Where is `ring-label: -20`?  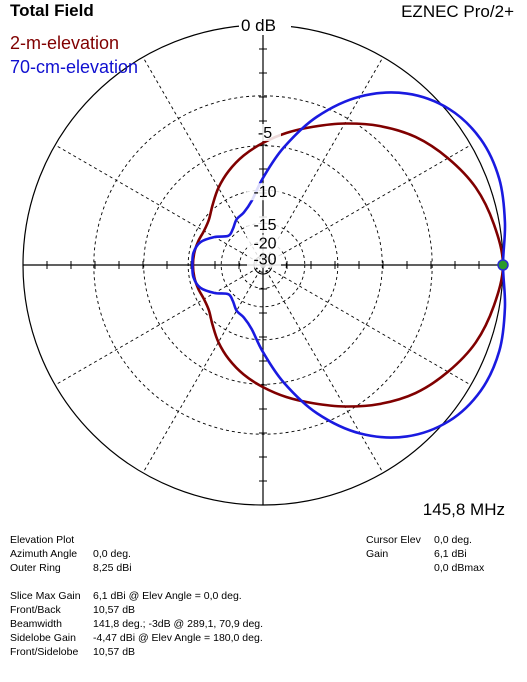
ring-label: -20 is located at coordinates (264, 244).